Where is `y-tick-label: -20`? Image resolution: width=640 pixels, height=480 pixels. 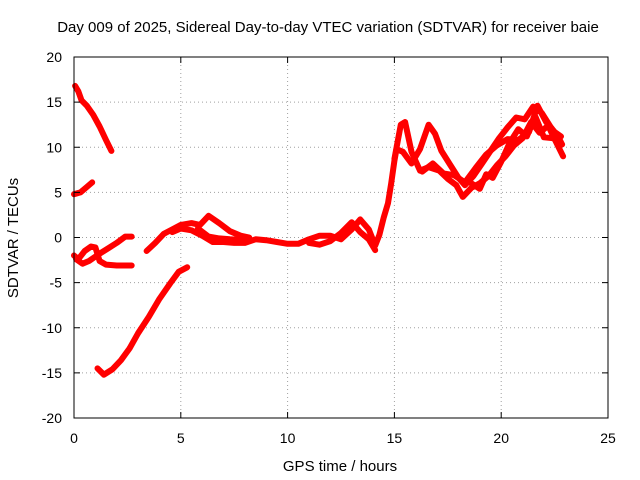
y-tick-label: -20 is located at coordinates (52, 418).